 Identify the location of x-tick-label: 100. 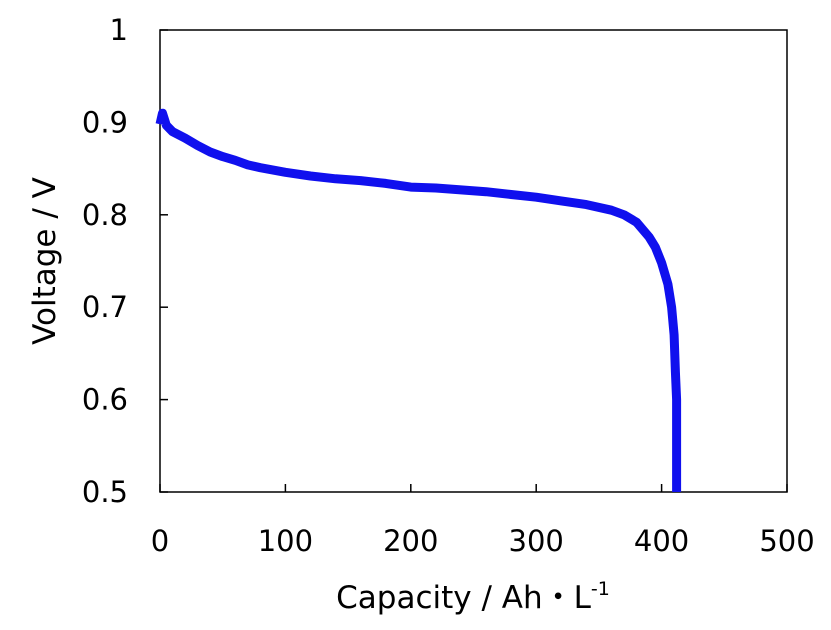
(285, 541).